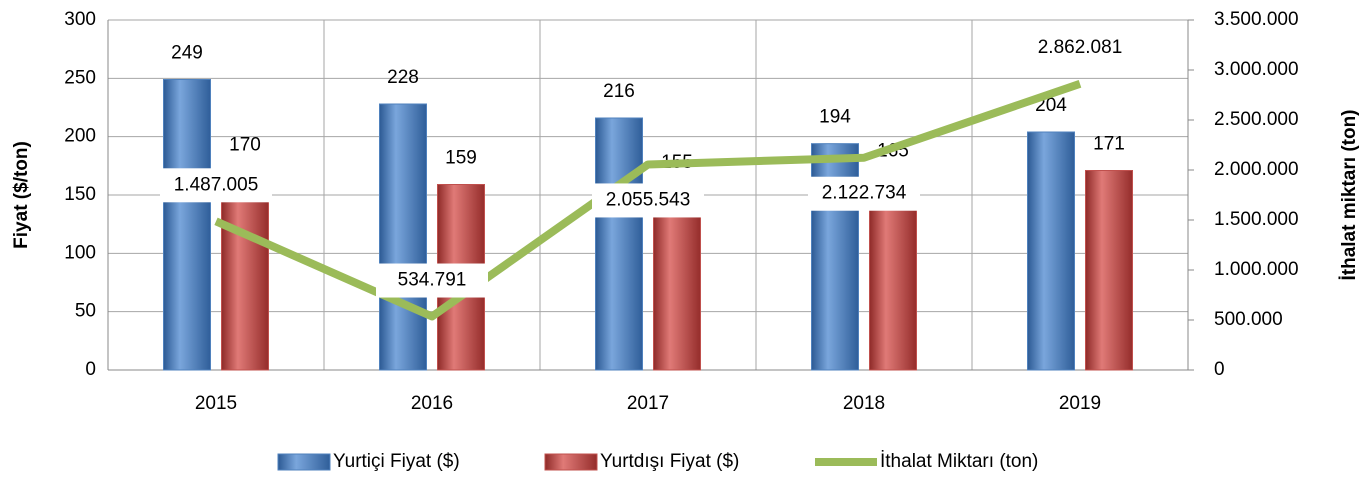  What do you see at coordinates (1080, 403) in the screenshot?
I see `x-tick-label: 2019` at bounding box center [1080, 403].